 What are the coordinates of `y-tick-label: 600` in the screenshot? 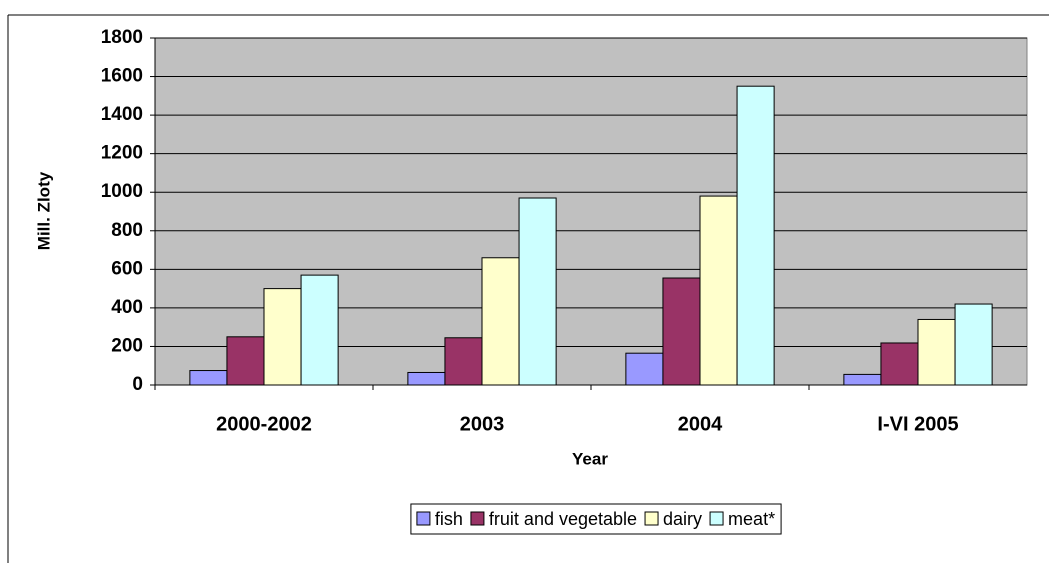 It's located at (127, 268).